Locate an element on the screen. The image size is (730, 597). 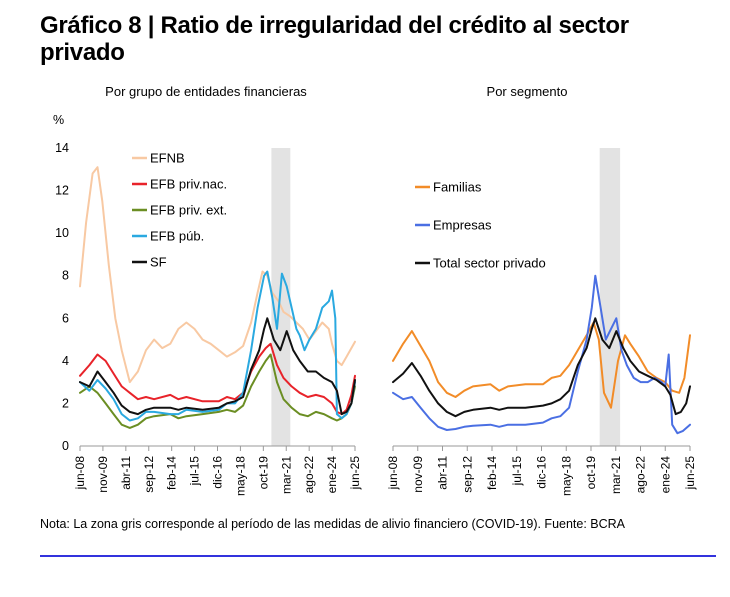
legend-label-3: EFB púb. is located at coordinates (177, 236).